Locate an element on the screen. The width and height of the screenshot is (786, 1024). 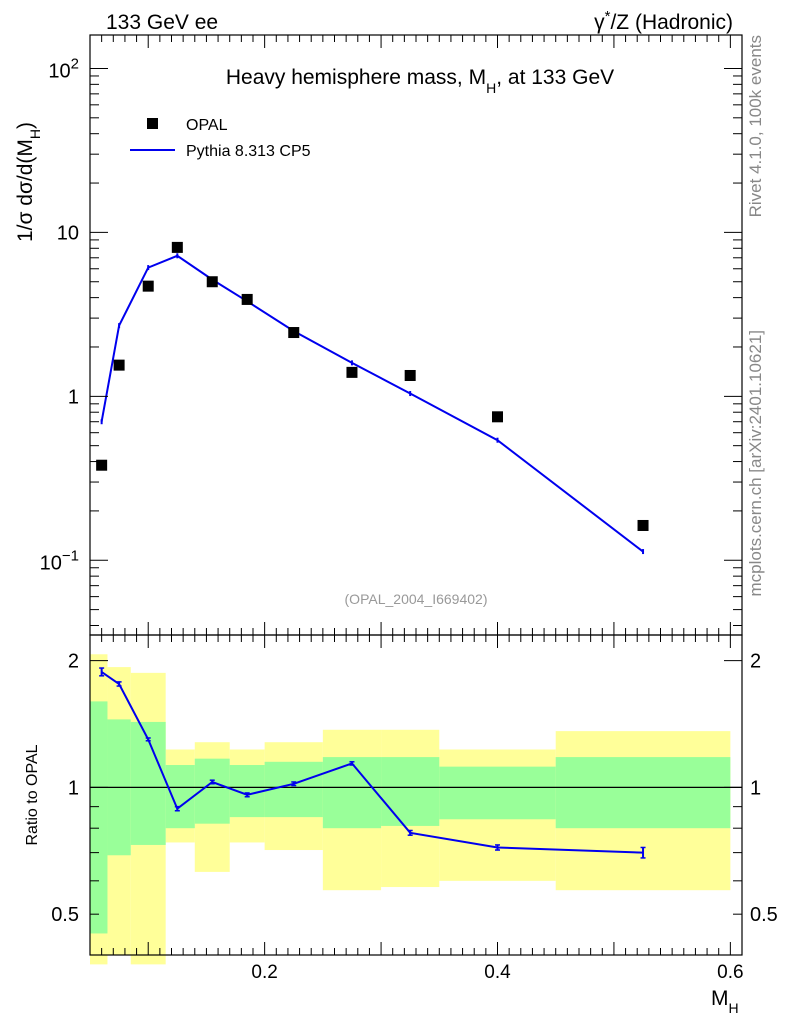
legend: OPAL Pythia 8.313 CP5 is located at coordinates (220, 138).